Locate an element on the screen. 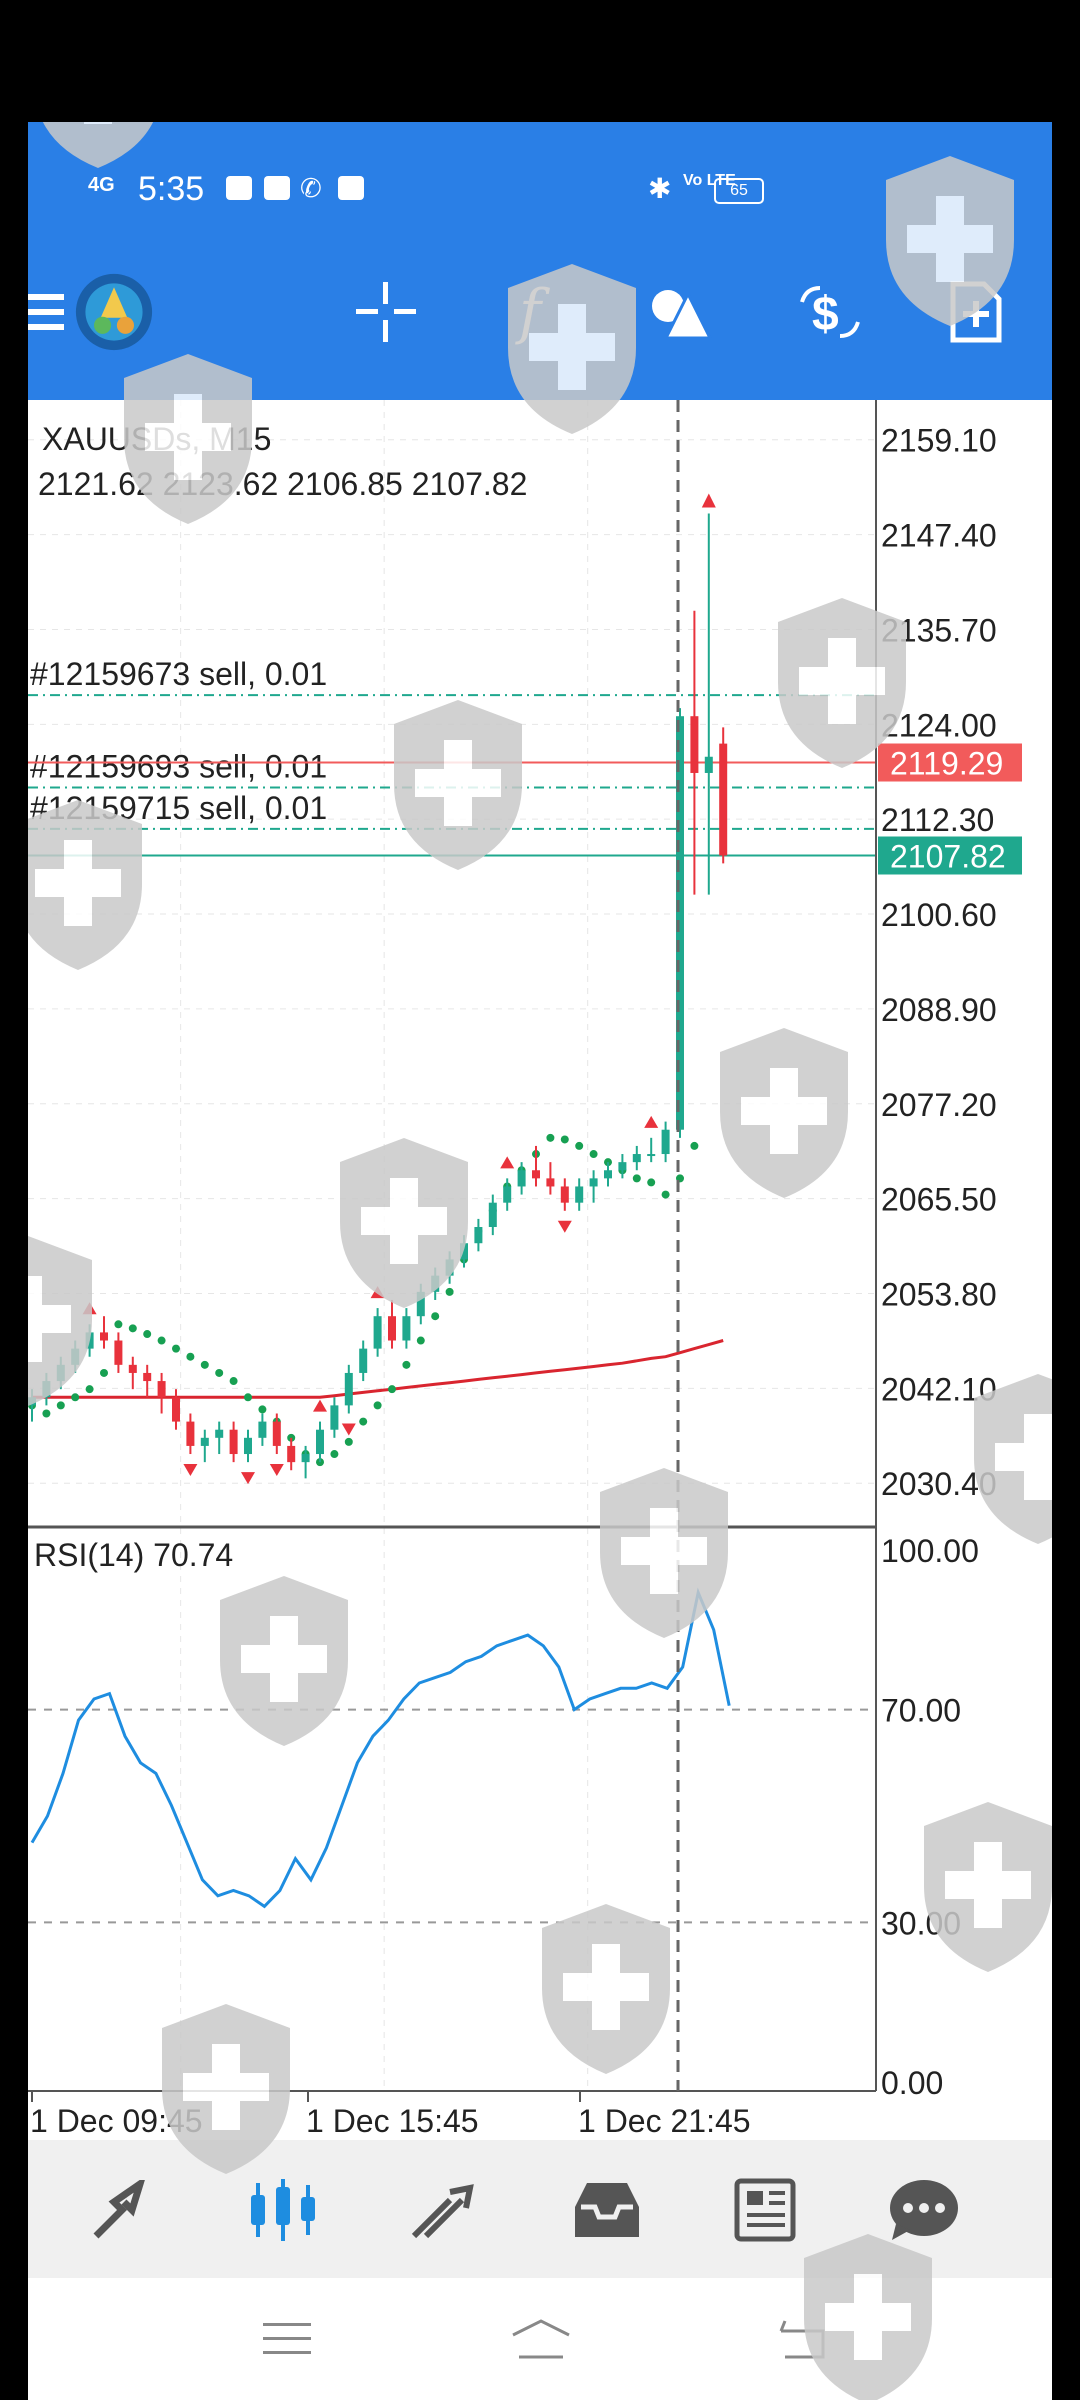 The image size is (1080, 2400). quotes-icon is located at coordinates (127, 2210).